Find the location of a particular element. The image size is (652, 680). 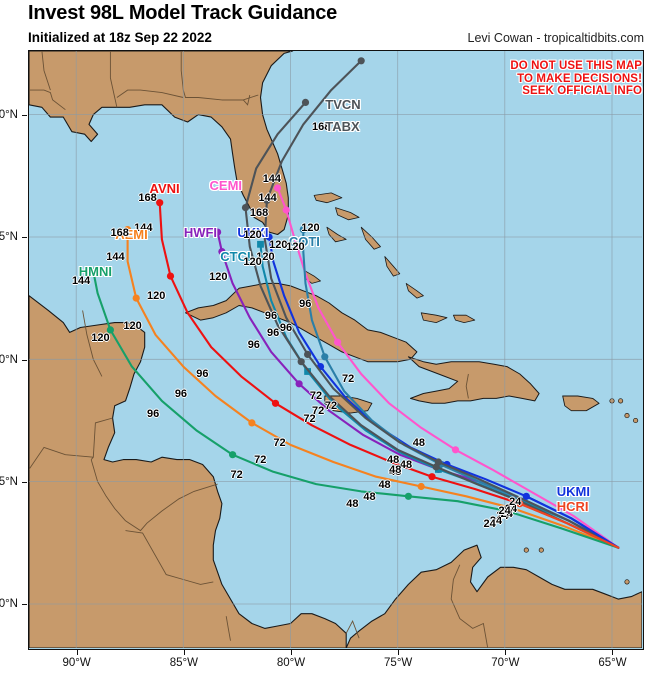

x-axis-tick-label: 90°W is located at coordinates (76, 663).